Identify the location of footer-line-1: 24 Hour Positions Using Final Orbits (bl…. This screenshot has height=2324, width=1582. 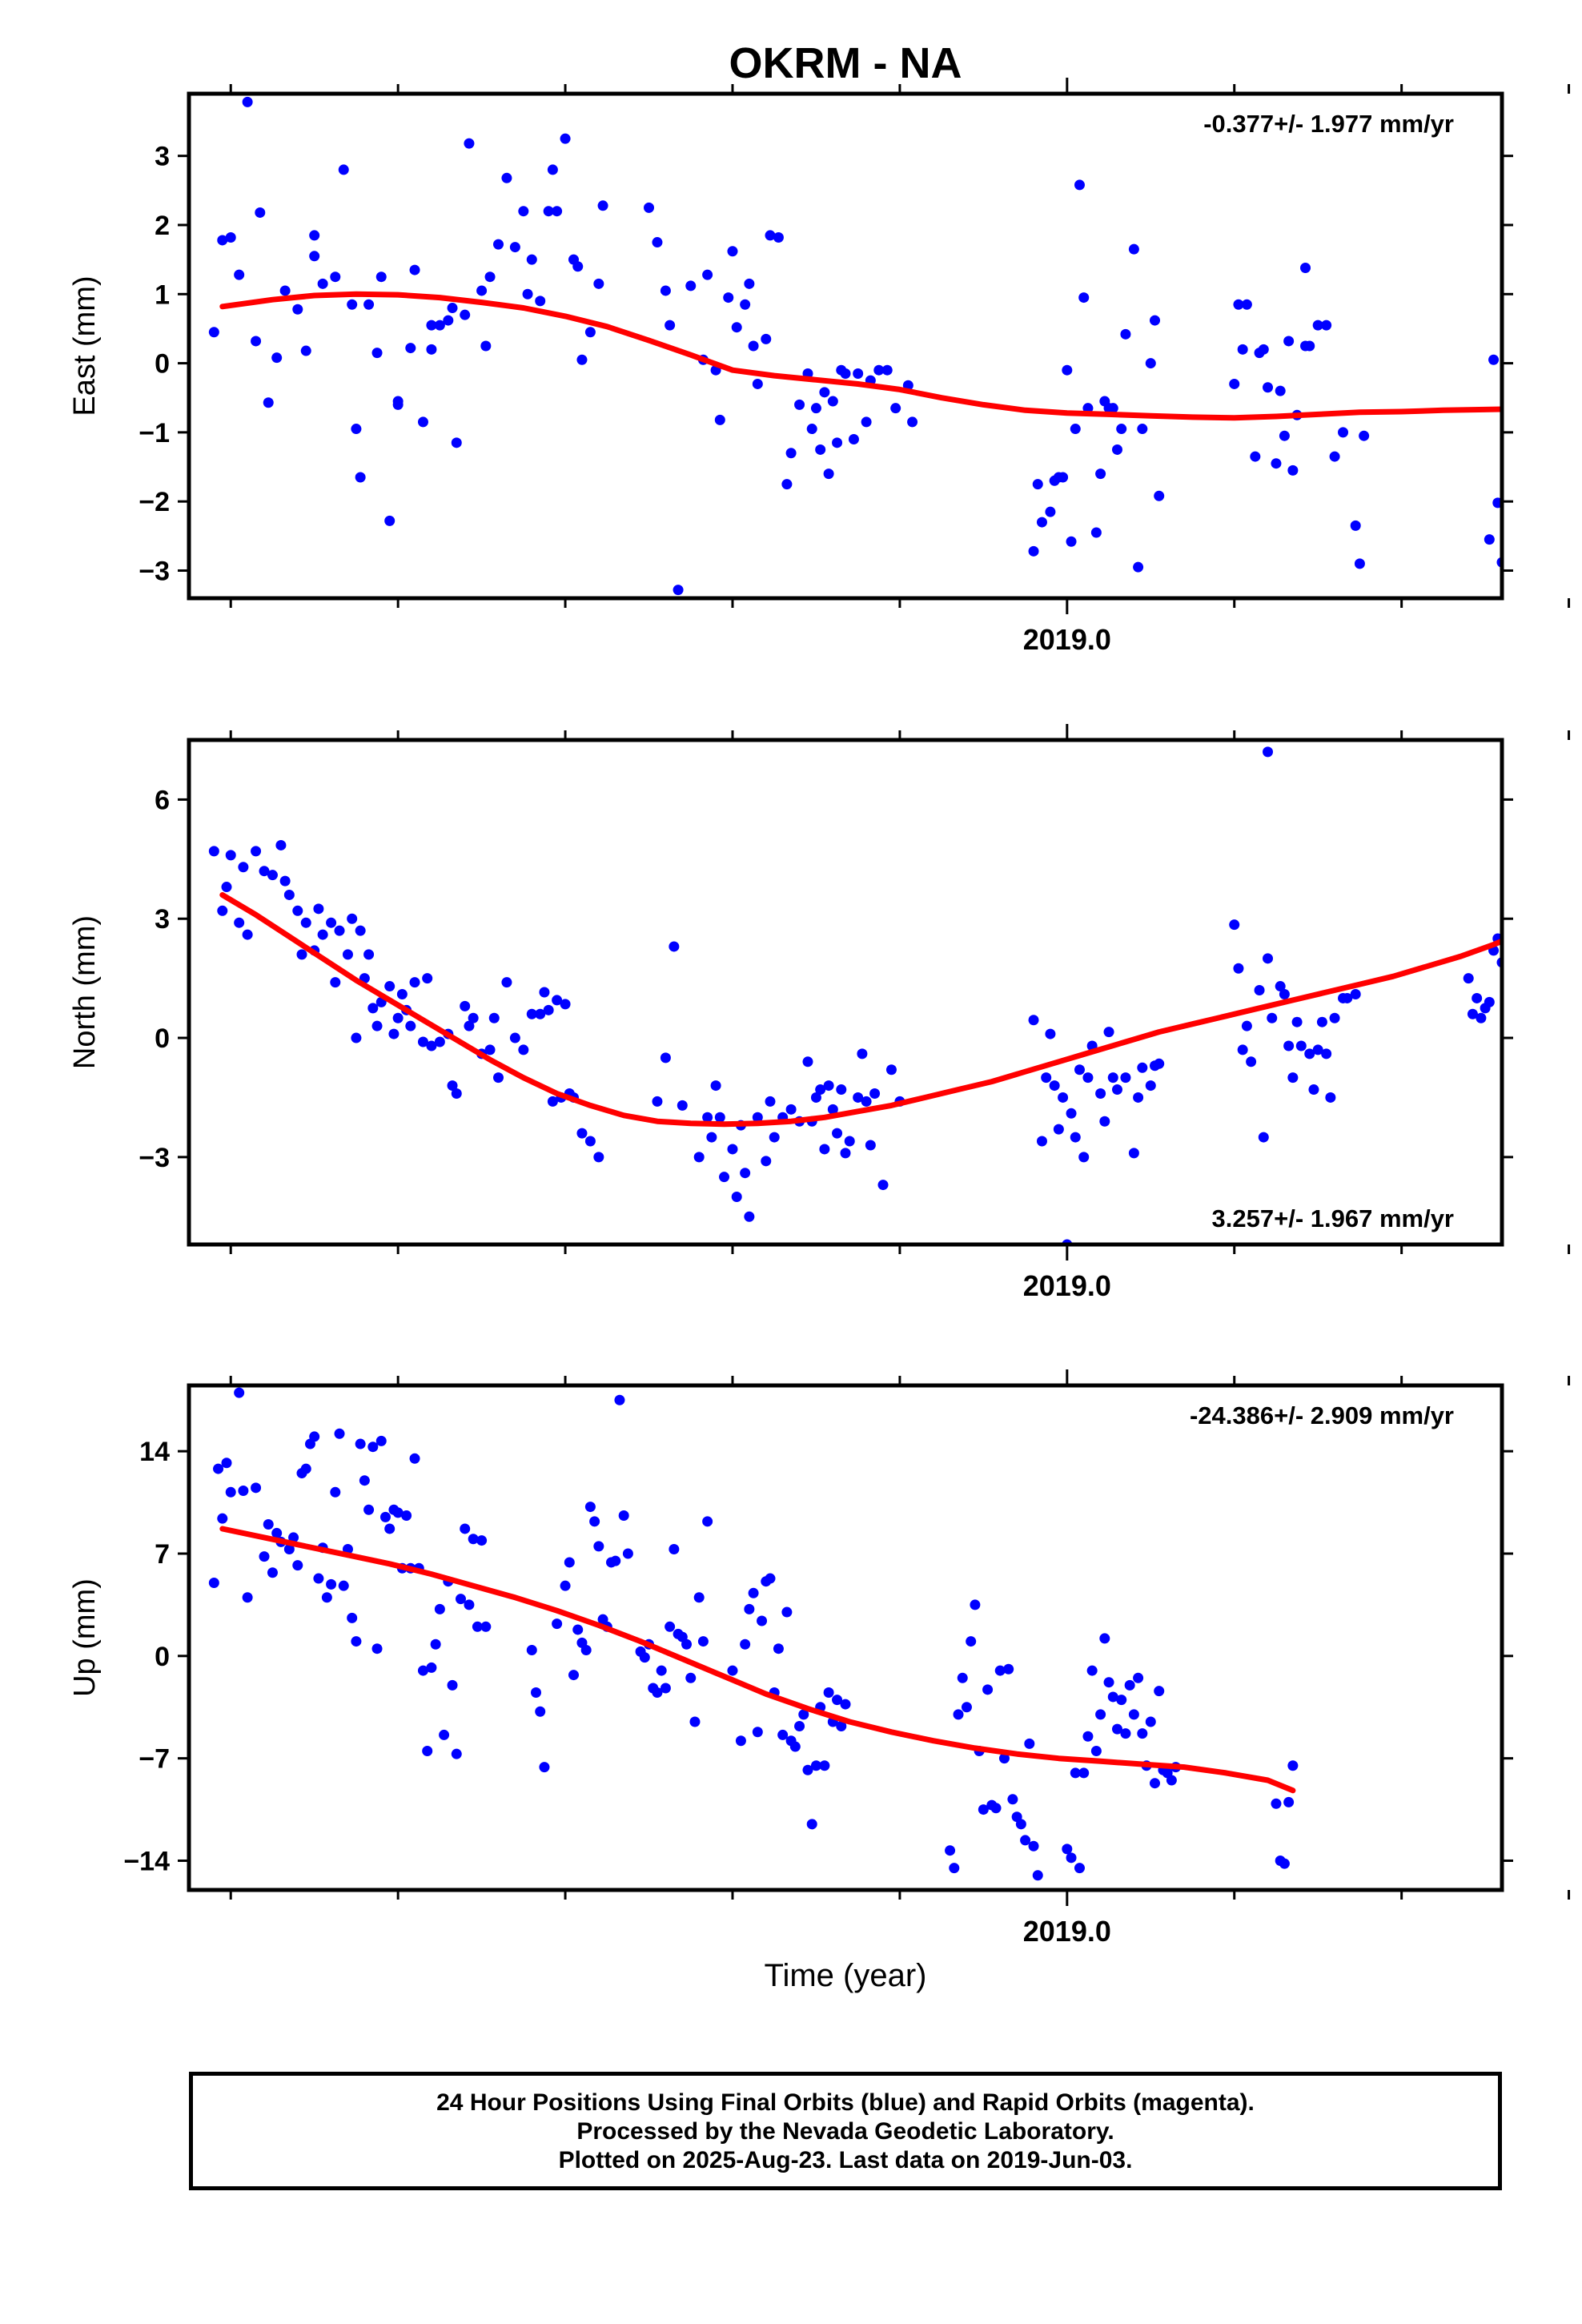
(846, 2102).